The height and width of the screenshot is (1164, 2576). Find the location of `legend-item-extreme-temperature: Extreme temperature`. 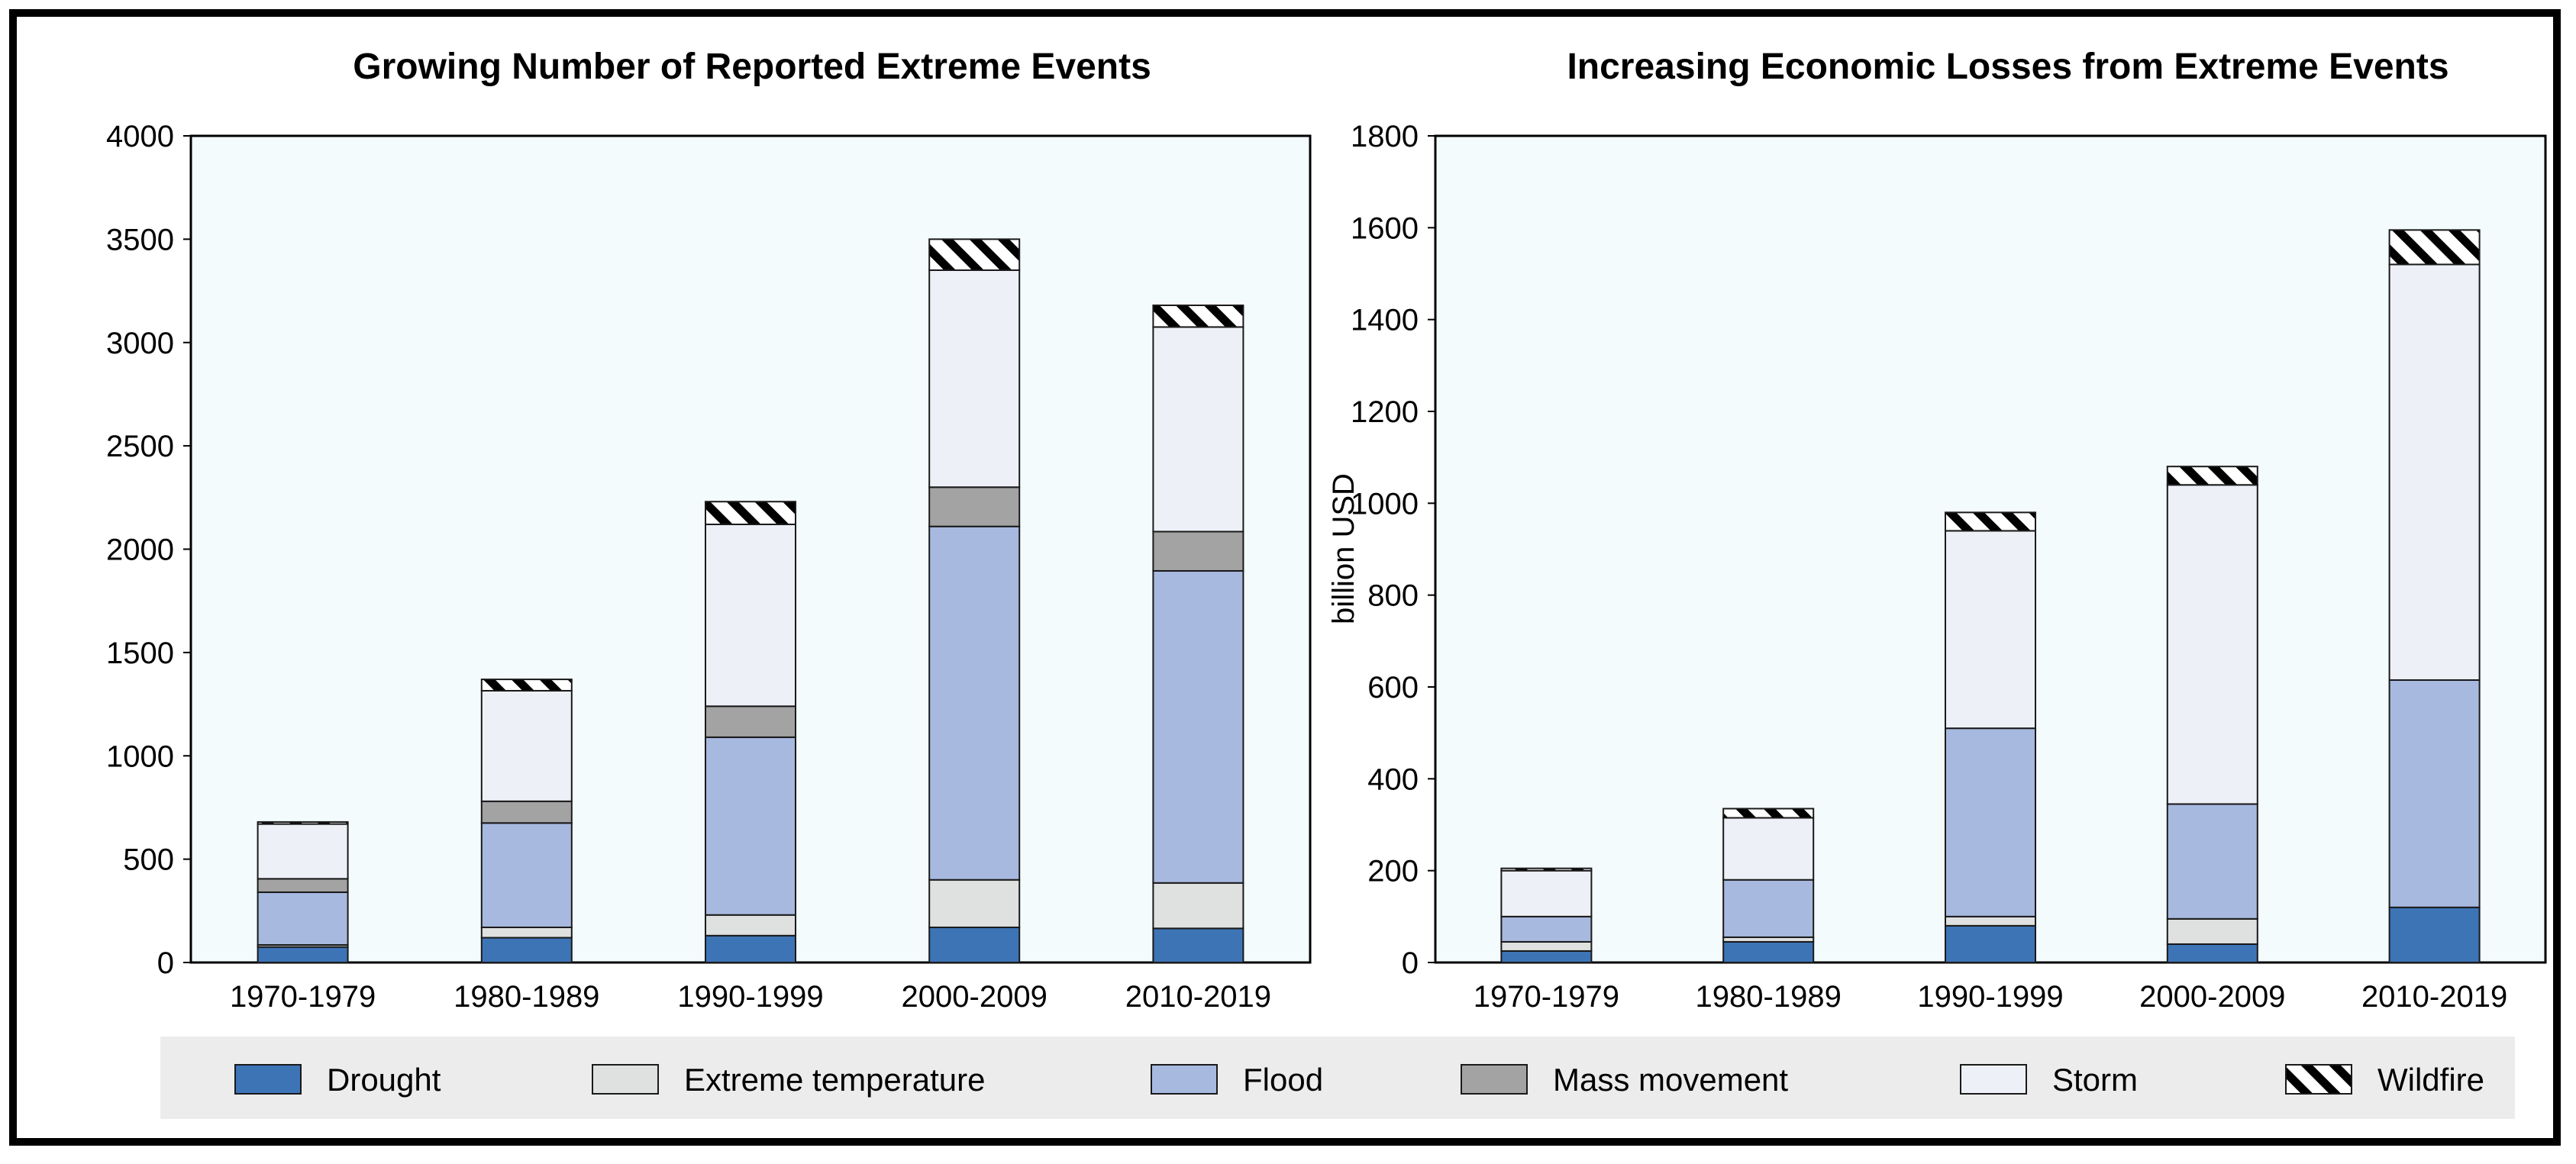

legend-item-extreme-temperature: Extreme temperature is located at coordinates (789, 1080).